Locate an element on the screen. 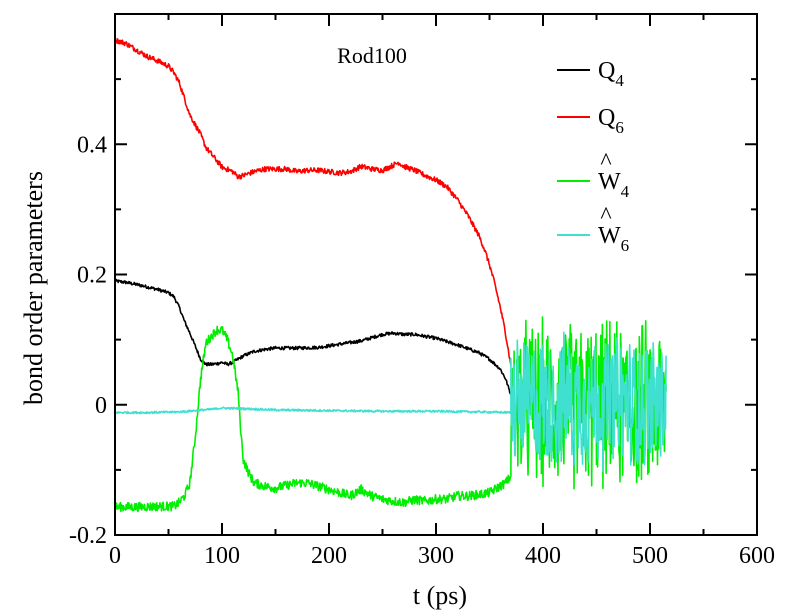 Image resolution: width=792 pixels, height=612 pixels. legend-label: Q4 is located at coordinates (611, 74).